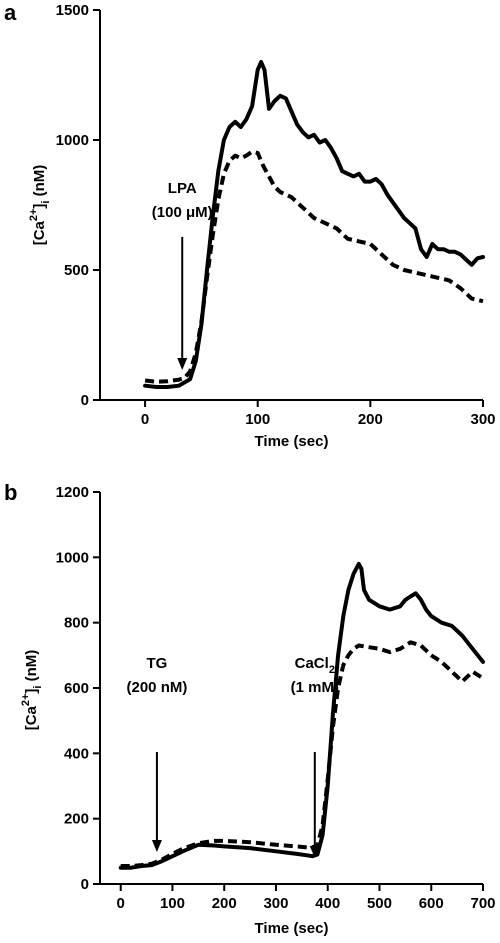 The width and height of the screenshot is (500, 943). What do you see at coordinates (76, 819) in the screenshot?
I see `y-tick-label: 200` at bounding box center [76, 819].